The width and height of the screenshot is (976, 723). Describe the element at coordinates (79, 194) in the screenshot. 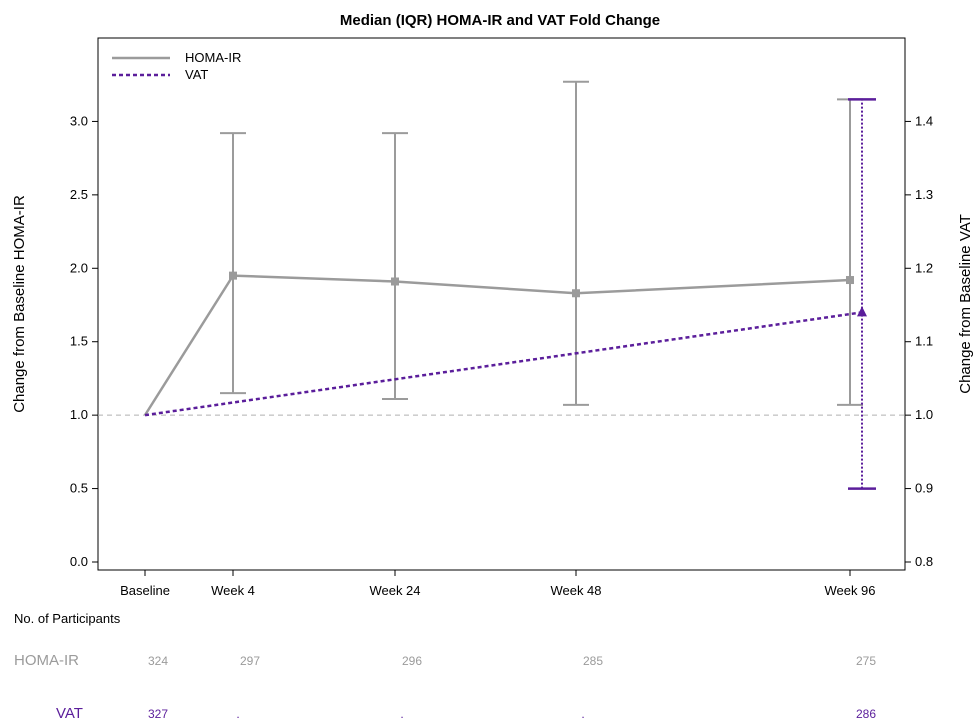

I see `y-left-tick-label: 2.5` at that location.